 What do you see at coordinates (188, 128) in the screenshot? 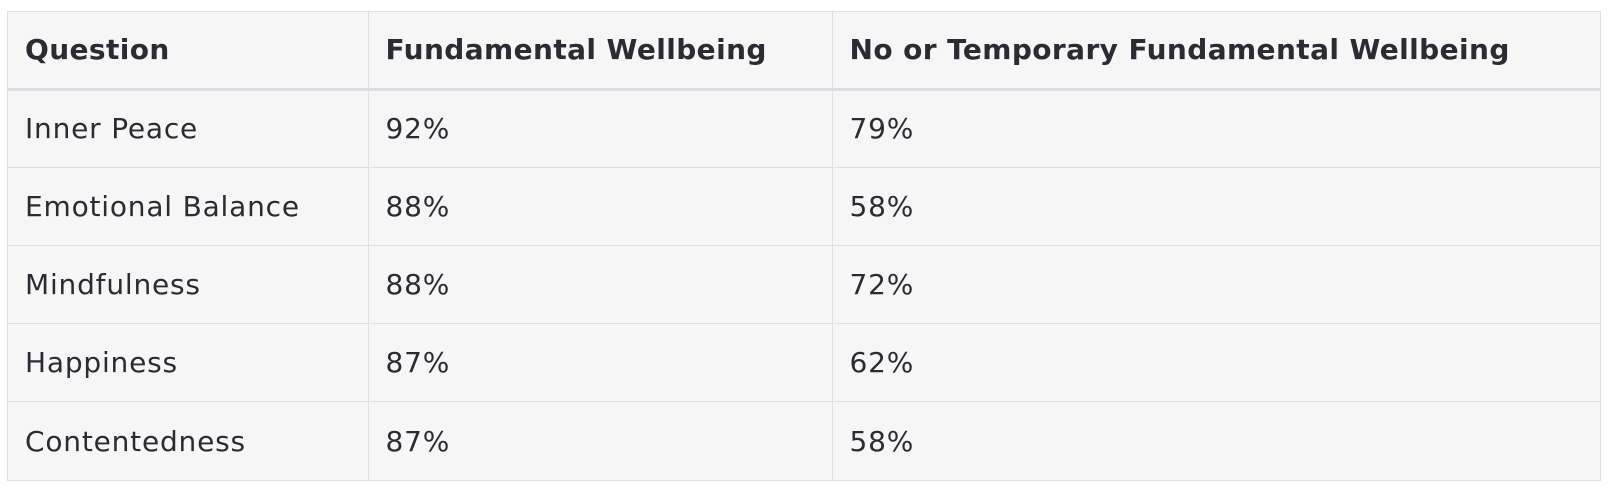
I see `question-cell: Inner Peace` at bounding box center [188, 128].